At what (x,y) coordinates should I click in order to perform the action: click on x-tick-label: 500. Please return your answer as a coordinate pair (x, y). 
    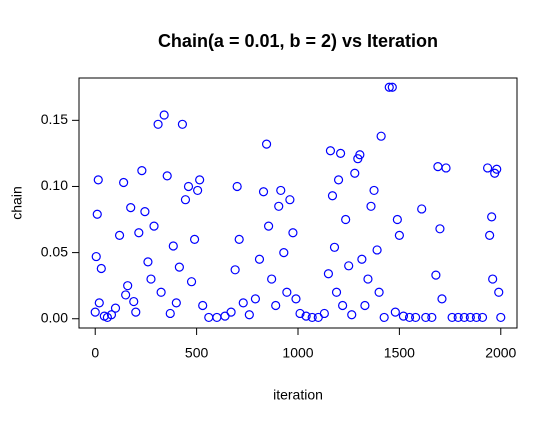
    Looking at the image, I should click on (197, 353).